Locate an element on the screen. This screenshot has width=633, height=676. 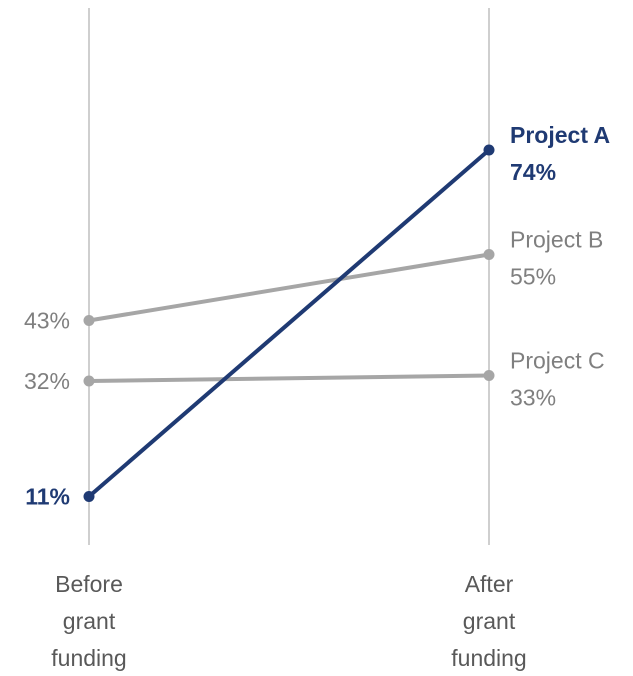
before-category-label: Before grant funding is located at coordinates (88, 621).